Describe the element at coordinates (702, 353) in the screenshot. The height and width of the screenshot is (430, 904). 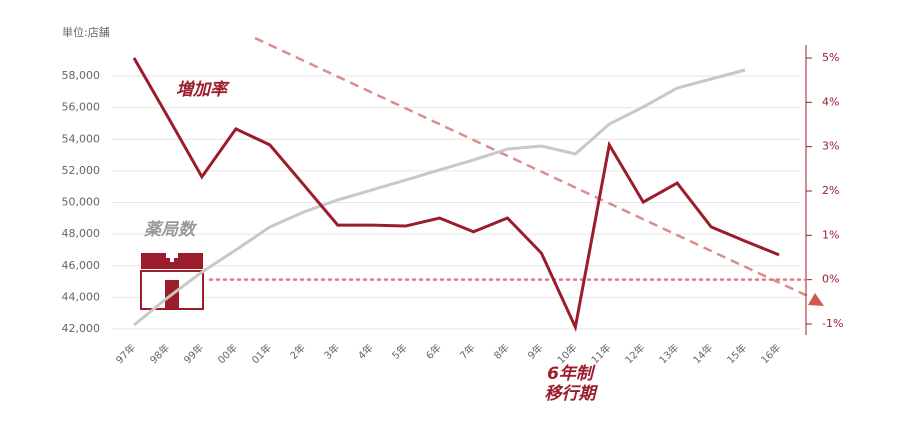
I see `x-tick-label: 14年` at that location.